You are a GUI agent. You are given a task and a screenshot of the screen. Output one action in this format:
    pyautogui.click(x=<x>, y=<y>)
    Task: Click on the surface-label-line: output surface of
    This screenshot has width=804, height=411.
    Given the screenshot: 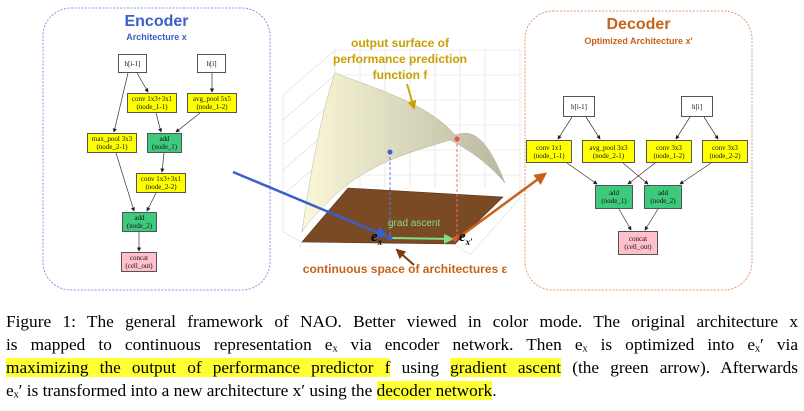 What is the action you would take?
    pyautogui.click(x=400, y=43)
    